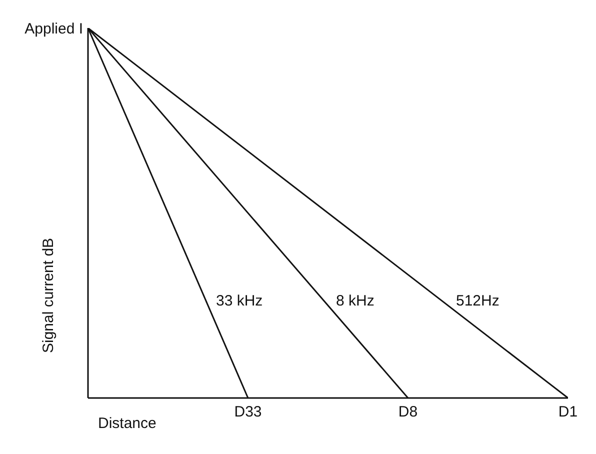 The height and width of the screenshot is (454, 596). What do you see at coordinates (355, 301) in the screenshot?
I see `series-label: 8 kHz` at bounding box center [355, 301].